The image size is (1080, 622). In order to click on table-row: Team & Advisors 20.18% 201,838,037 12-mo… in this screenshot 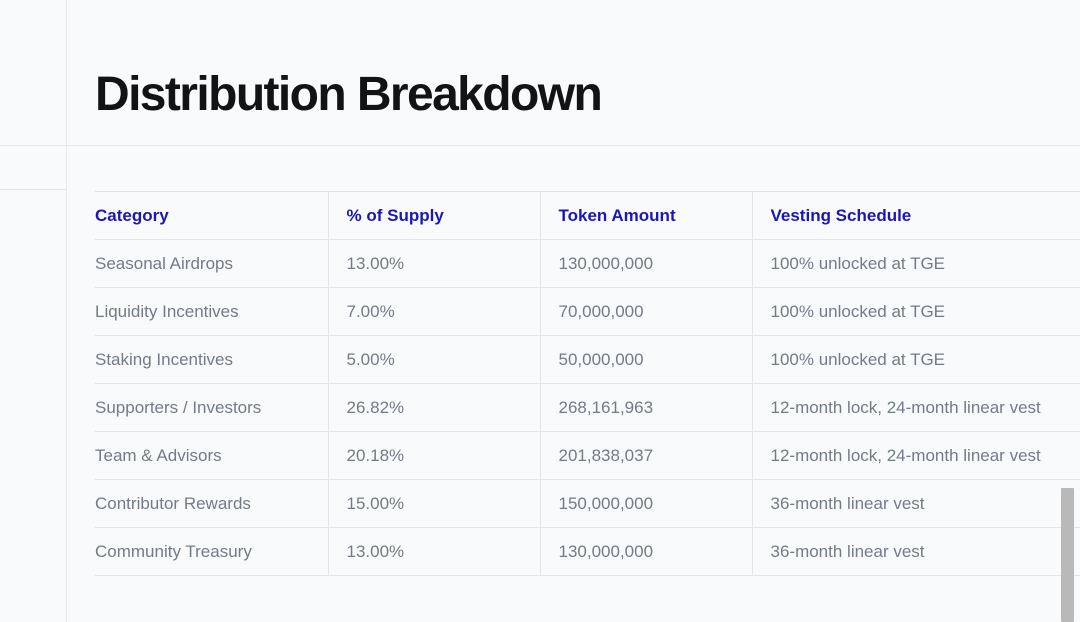, I will do `click(587, 455)`.